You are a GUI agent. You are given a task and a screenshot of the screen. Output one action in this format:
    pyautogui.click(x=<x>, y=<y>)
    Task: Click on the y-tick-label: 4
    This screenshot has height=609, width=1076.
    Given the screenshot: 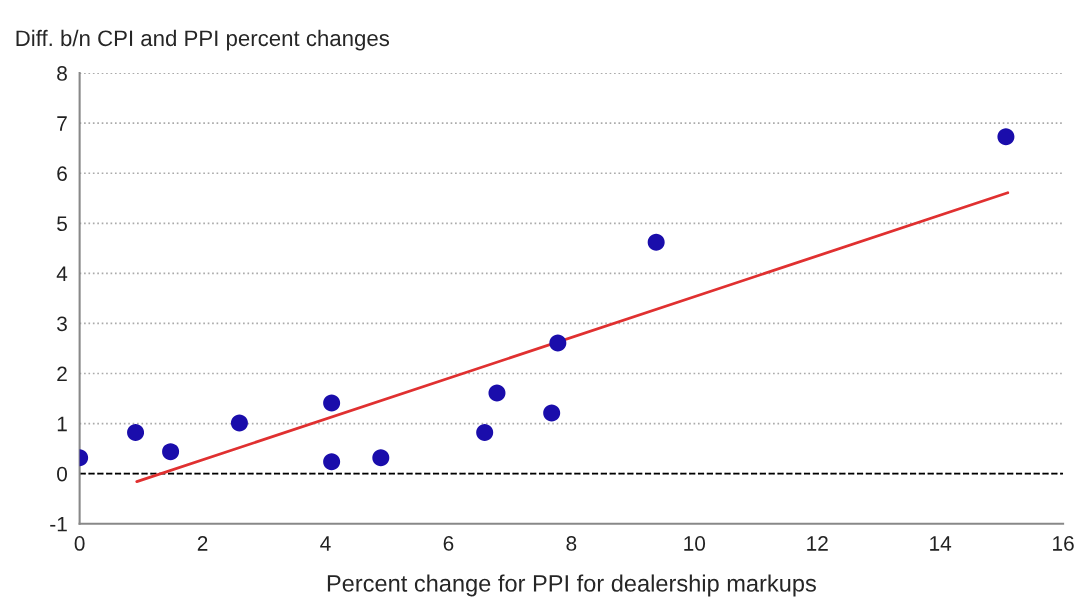 What is the action you would take?
    pyautogui.click(x=62, y=273)
    